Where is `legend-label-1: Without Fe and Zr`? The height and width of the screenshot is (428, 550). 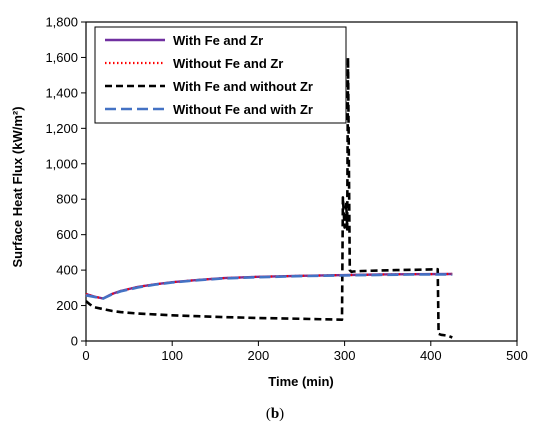 legend-label-1: Without Fe and Zr is located at coordinates (228, 63).